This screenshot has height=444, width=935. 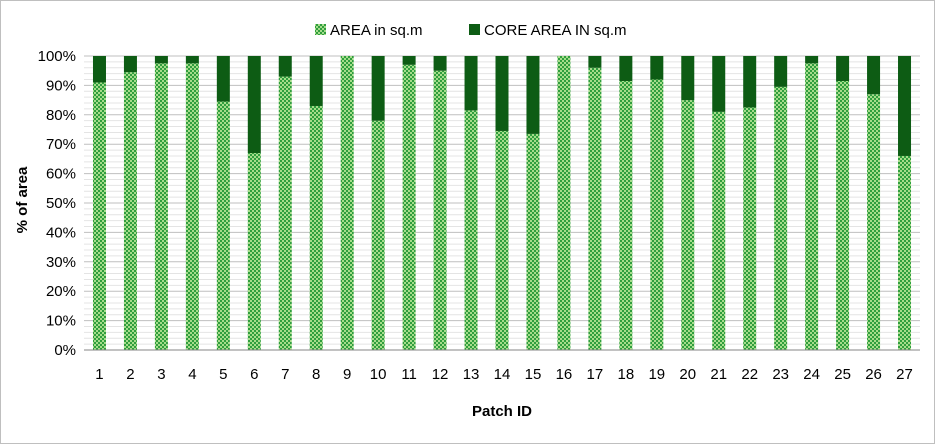 What do you see at coordinates (320, 29) in the screenshot?
I see `legend-swatch-area` at bounding box center [320, 29].